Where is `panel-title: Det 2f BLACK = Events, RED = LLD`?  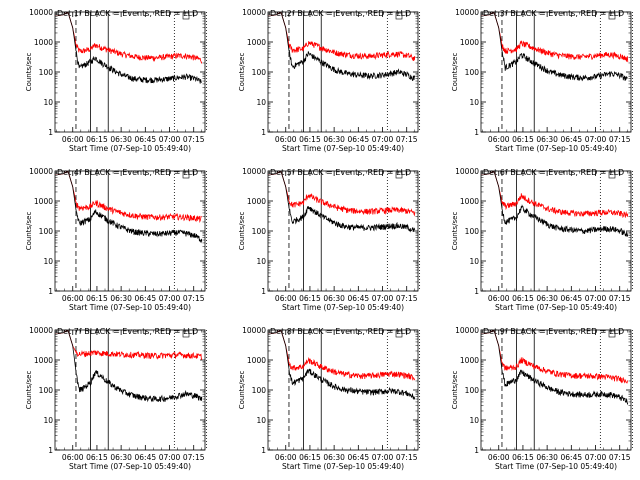 panel-title: Det 2f BLACK = Events, RED = LLD is located at coordinates (340, 13).